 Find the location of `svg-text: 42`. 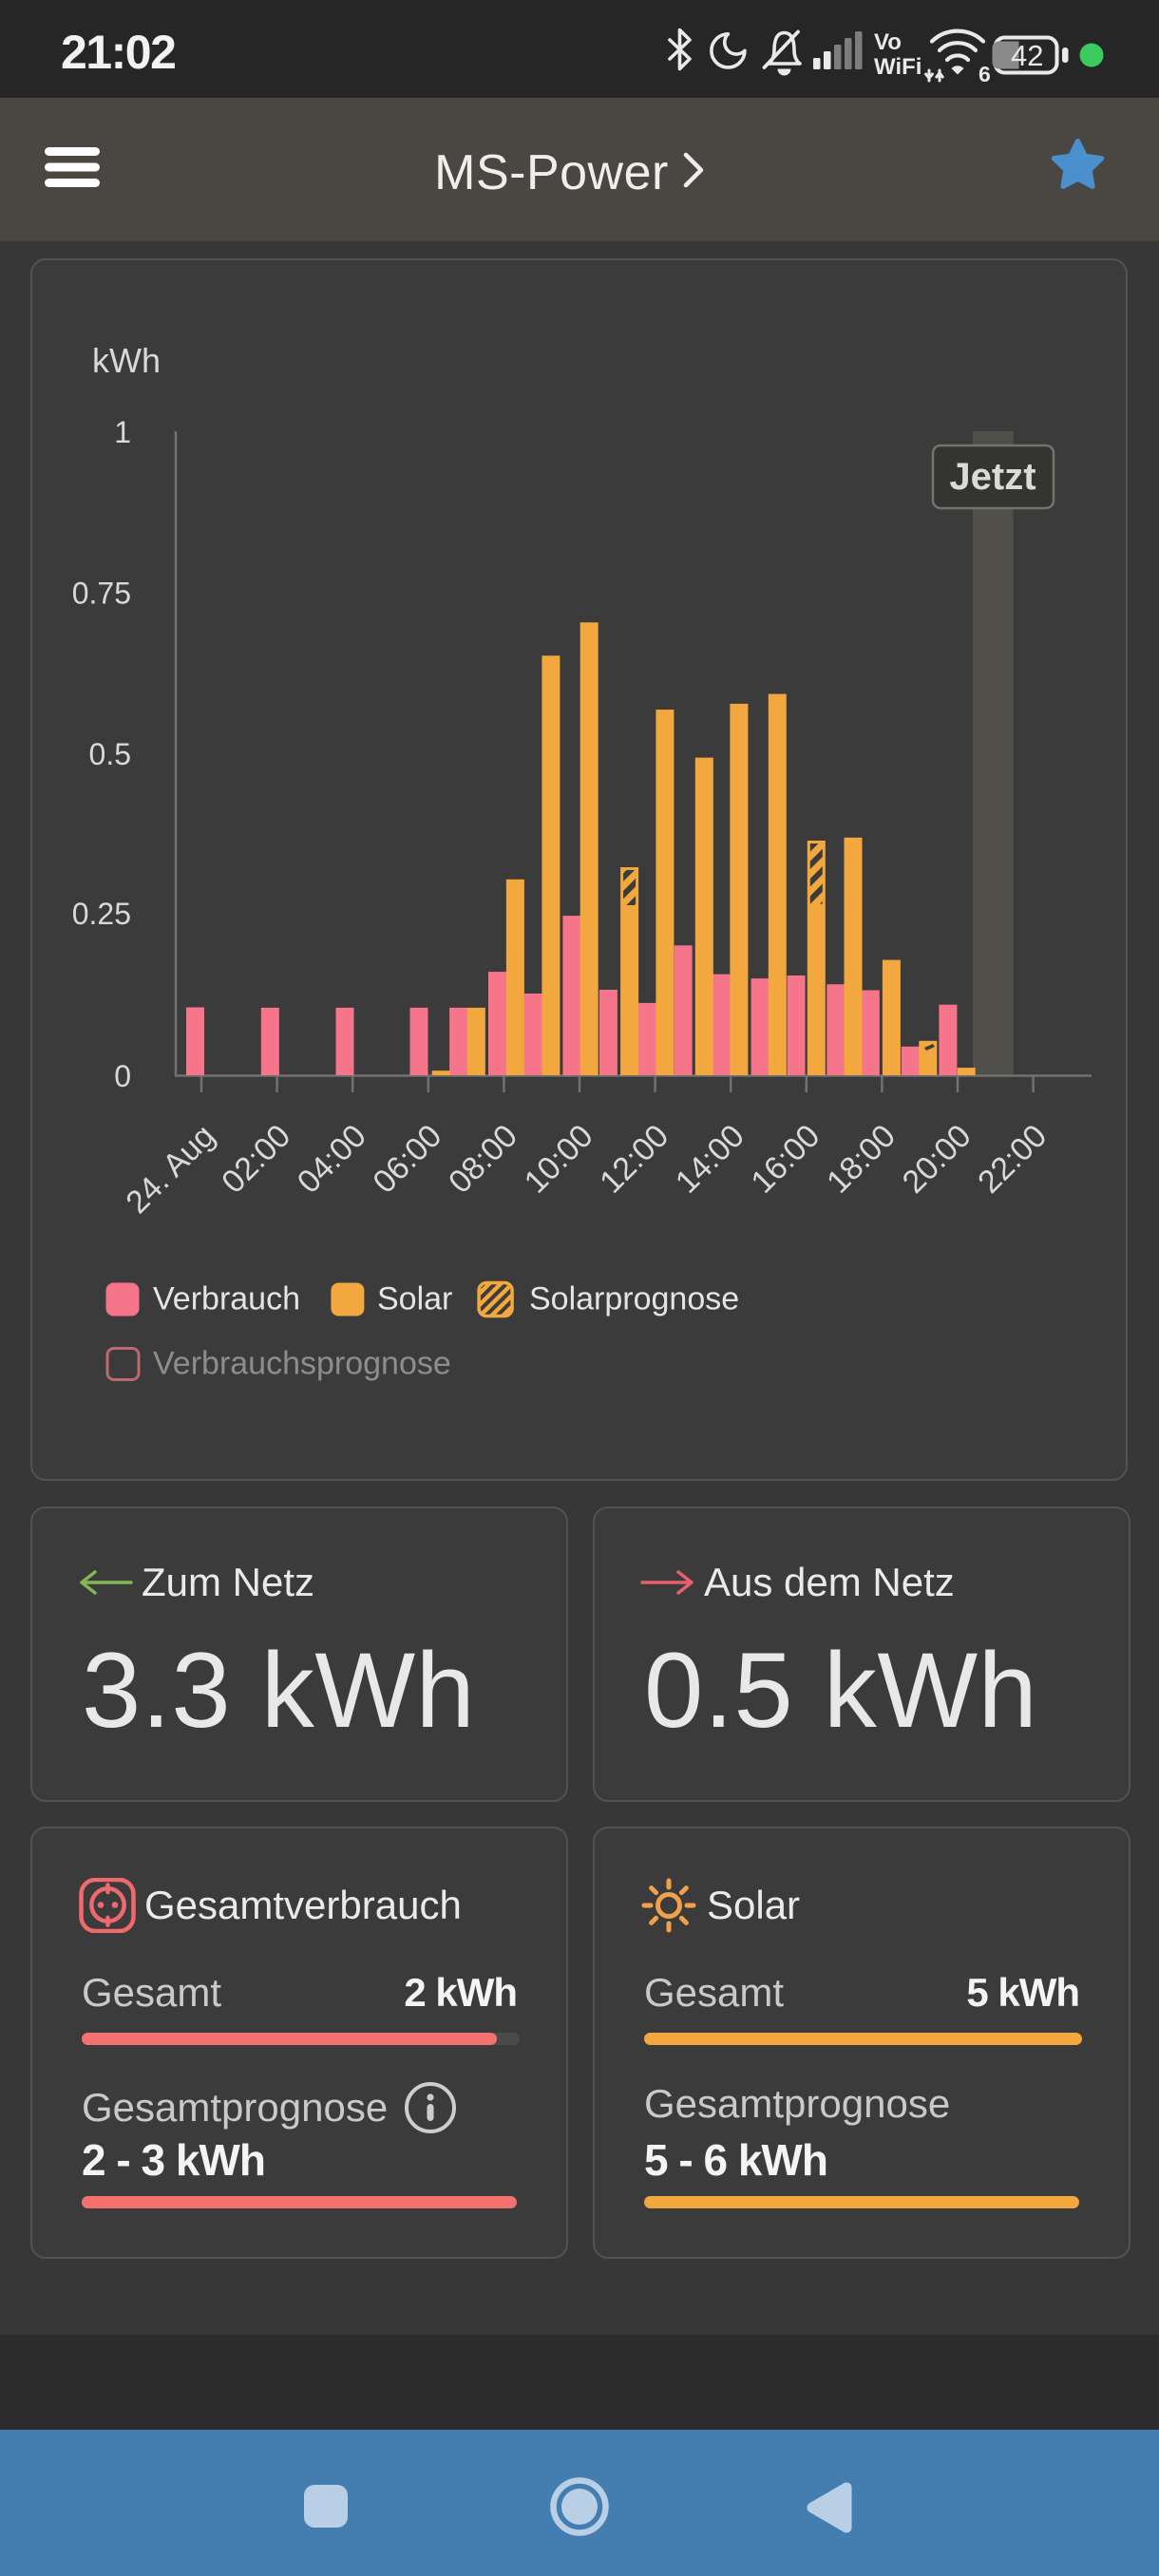

svg-text: 42 is located at coordinates (1027, 55).